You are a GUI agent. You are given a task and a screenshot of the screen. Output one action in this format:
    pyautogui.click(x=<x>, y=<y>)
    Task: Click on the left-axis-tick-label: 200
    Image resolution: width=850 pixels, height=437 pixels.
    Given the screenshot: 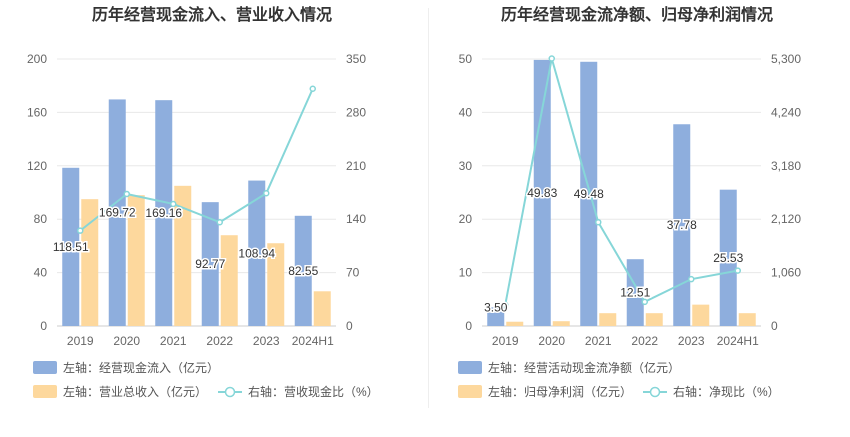 What is the action you would take?
    pyautogui.click(x=37, y=59)
    